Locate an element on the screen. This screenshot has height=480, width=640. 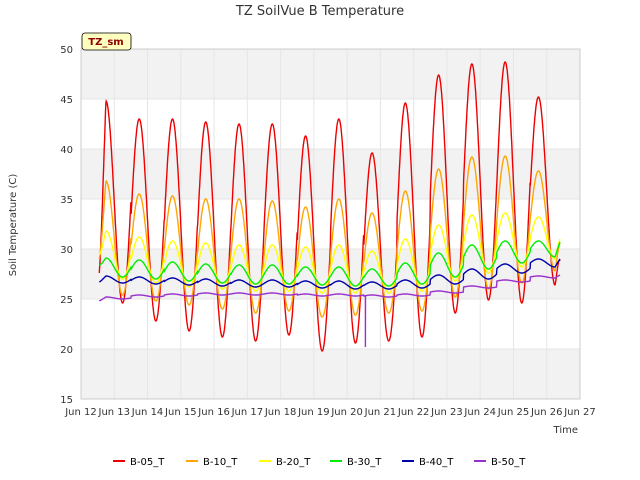
y-tick-label: 20 is located at coordinates (66, 350).